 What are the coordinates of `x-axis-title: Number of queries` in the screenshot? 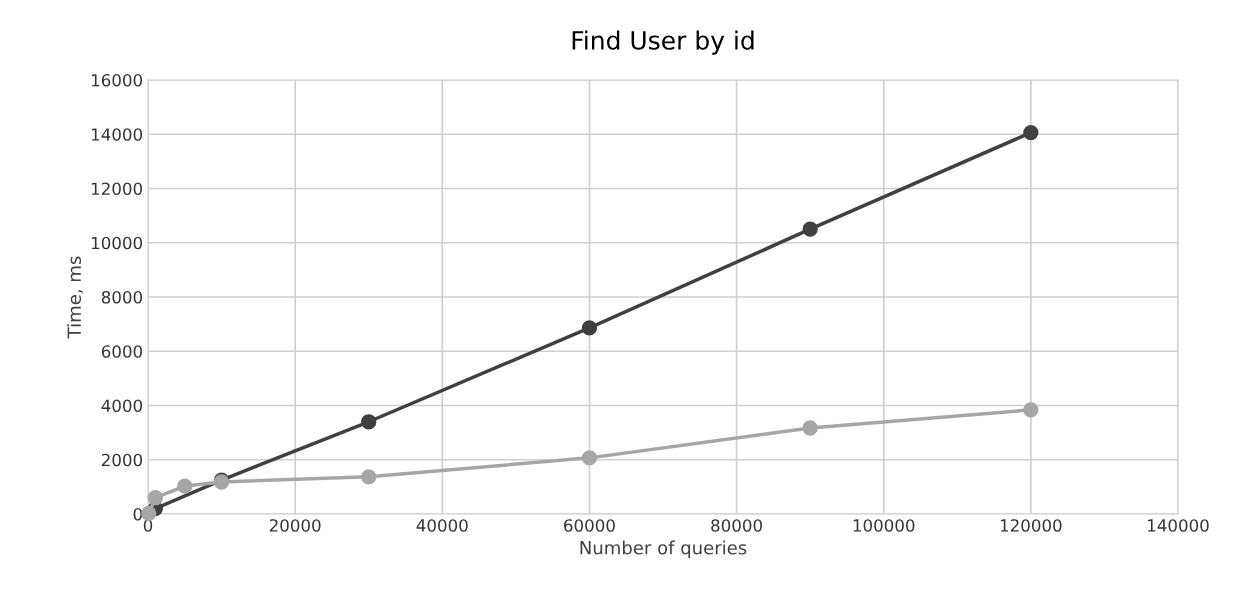 It's located at (663, 549).